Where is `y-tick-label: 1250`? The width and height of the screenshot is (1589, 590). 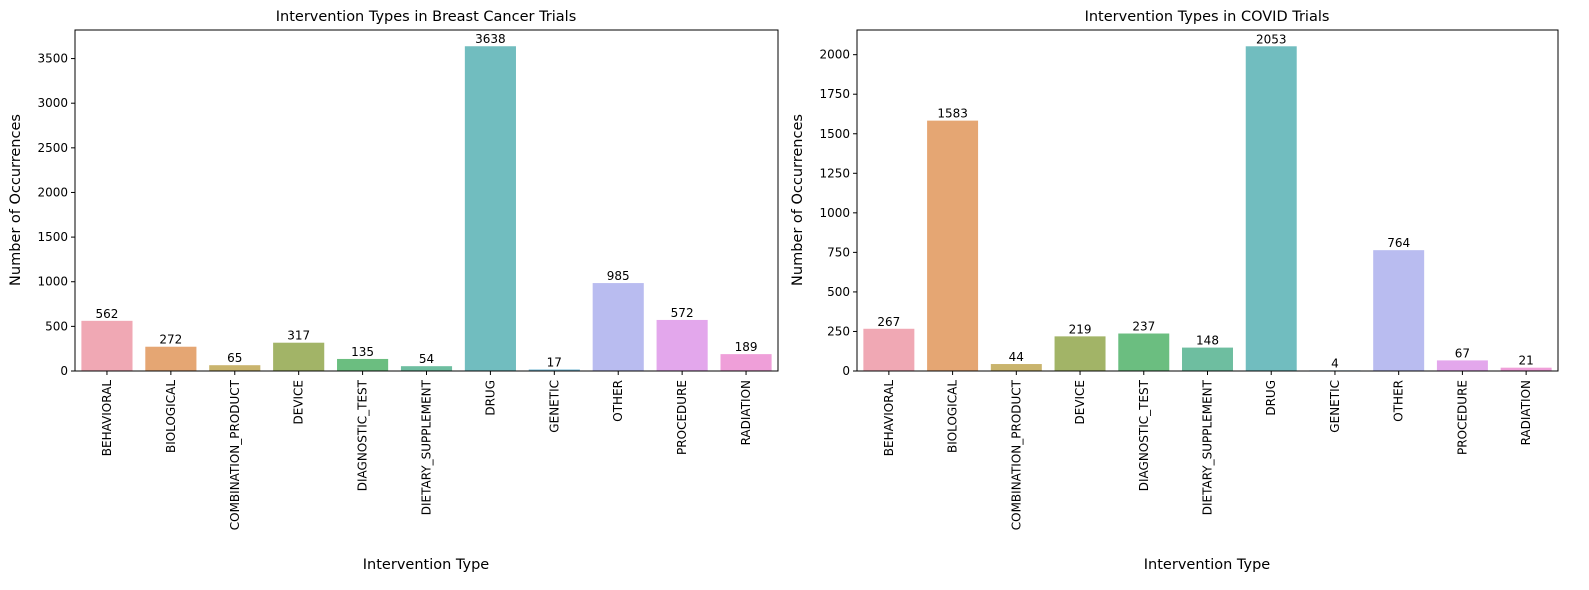
y-tick-label: 1250 is located at coordinates (834, 173).